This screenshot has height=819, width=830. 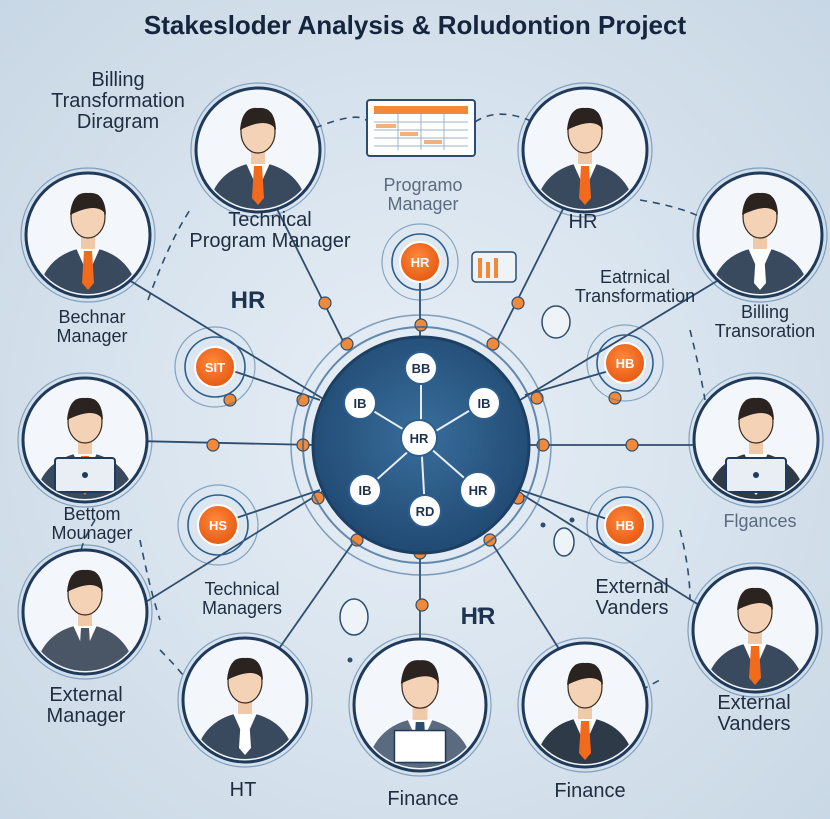 What do you see at coordinates (92, 326) in the screenshot?
I see `label-bechnar-manager: Bechnar Manager` at bounding box center [92, 326].